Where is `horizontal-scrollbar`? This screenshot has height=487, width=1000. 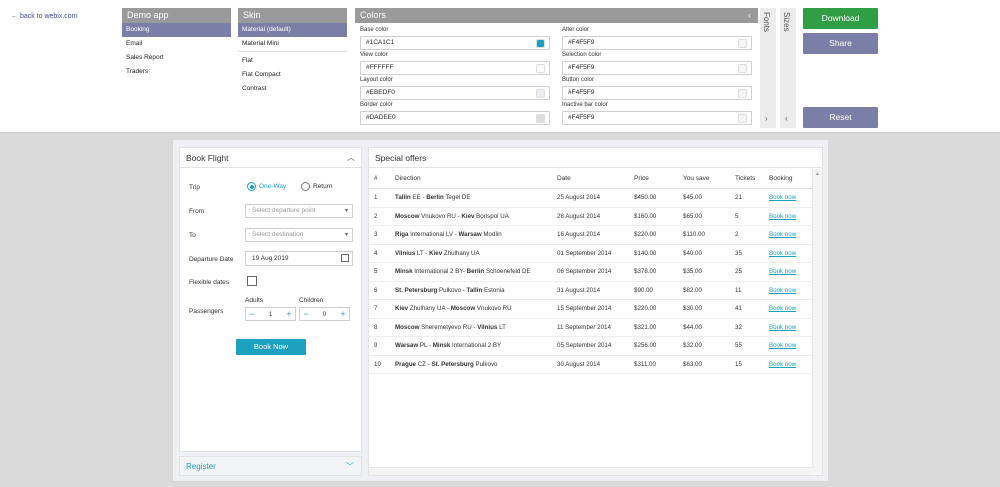 horizontal-scrollbar is located at coordinates (591, 471).